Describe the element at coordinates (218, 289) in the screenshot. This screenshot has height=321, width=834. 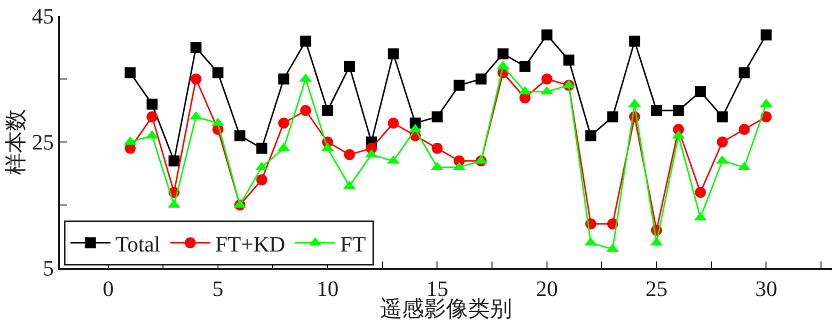
I see `x-tick-label: 5` at that location.